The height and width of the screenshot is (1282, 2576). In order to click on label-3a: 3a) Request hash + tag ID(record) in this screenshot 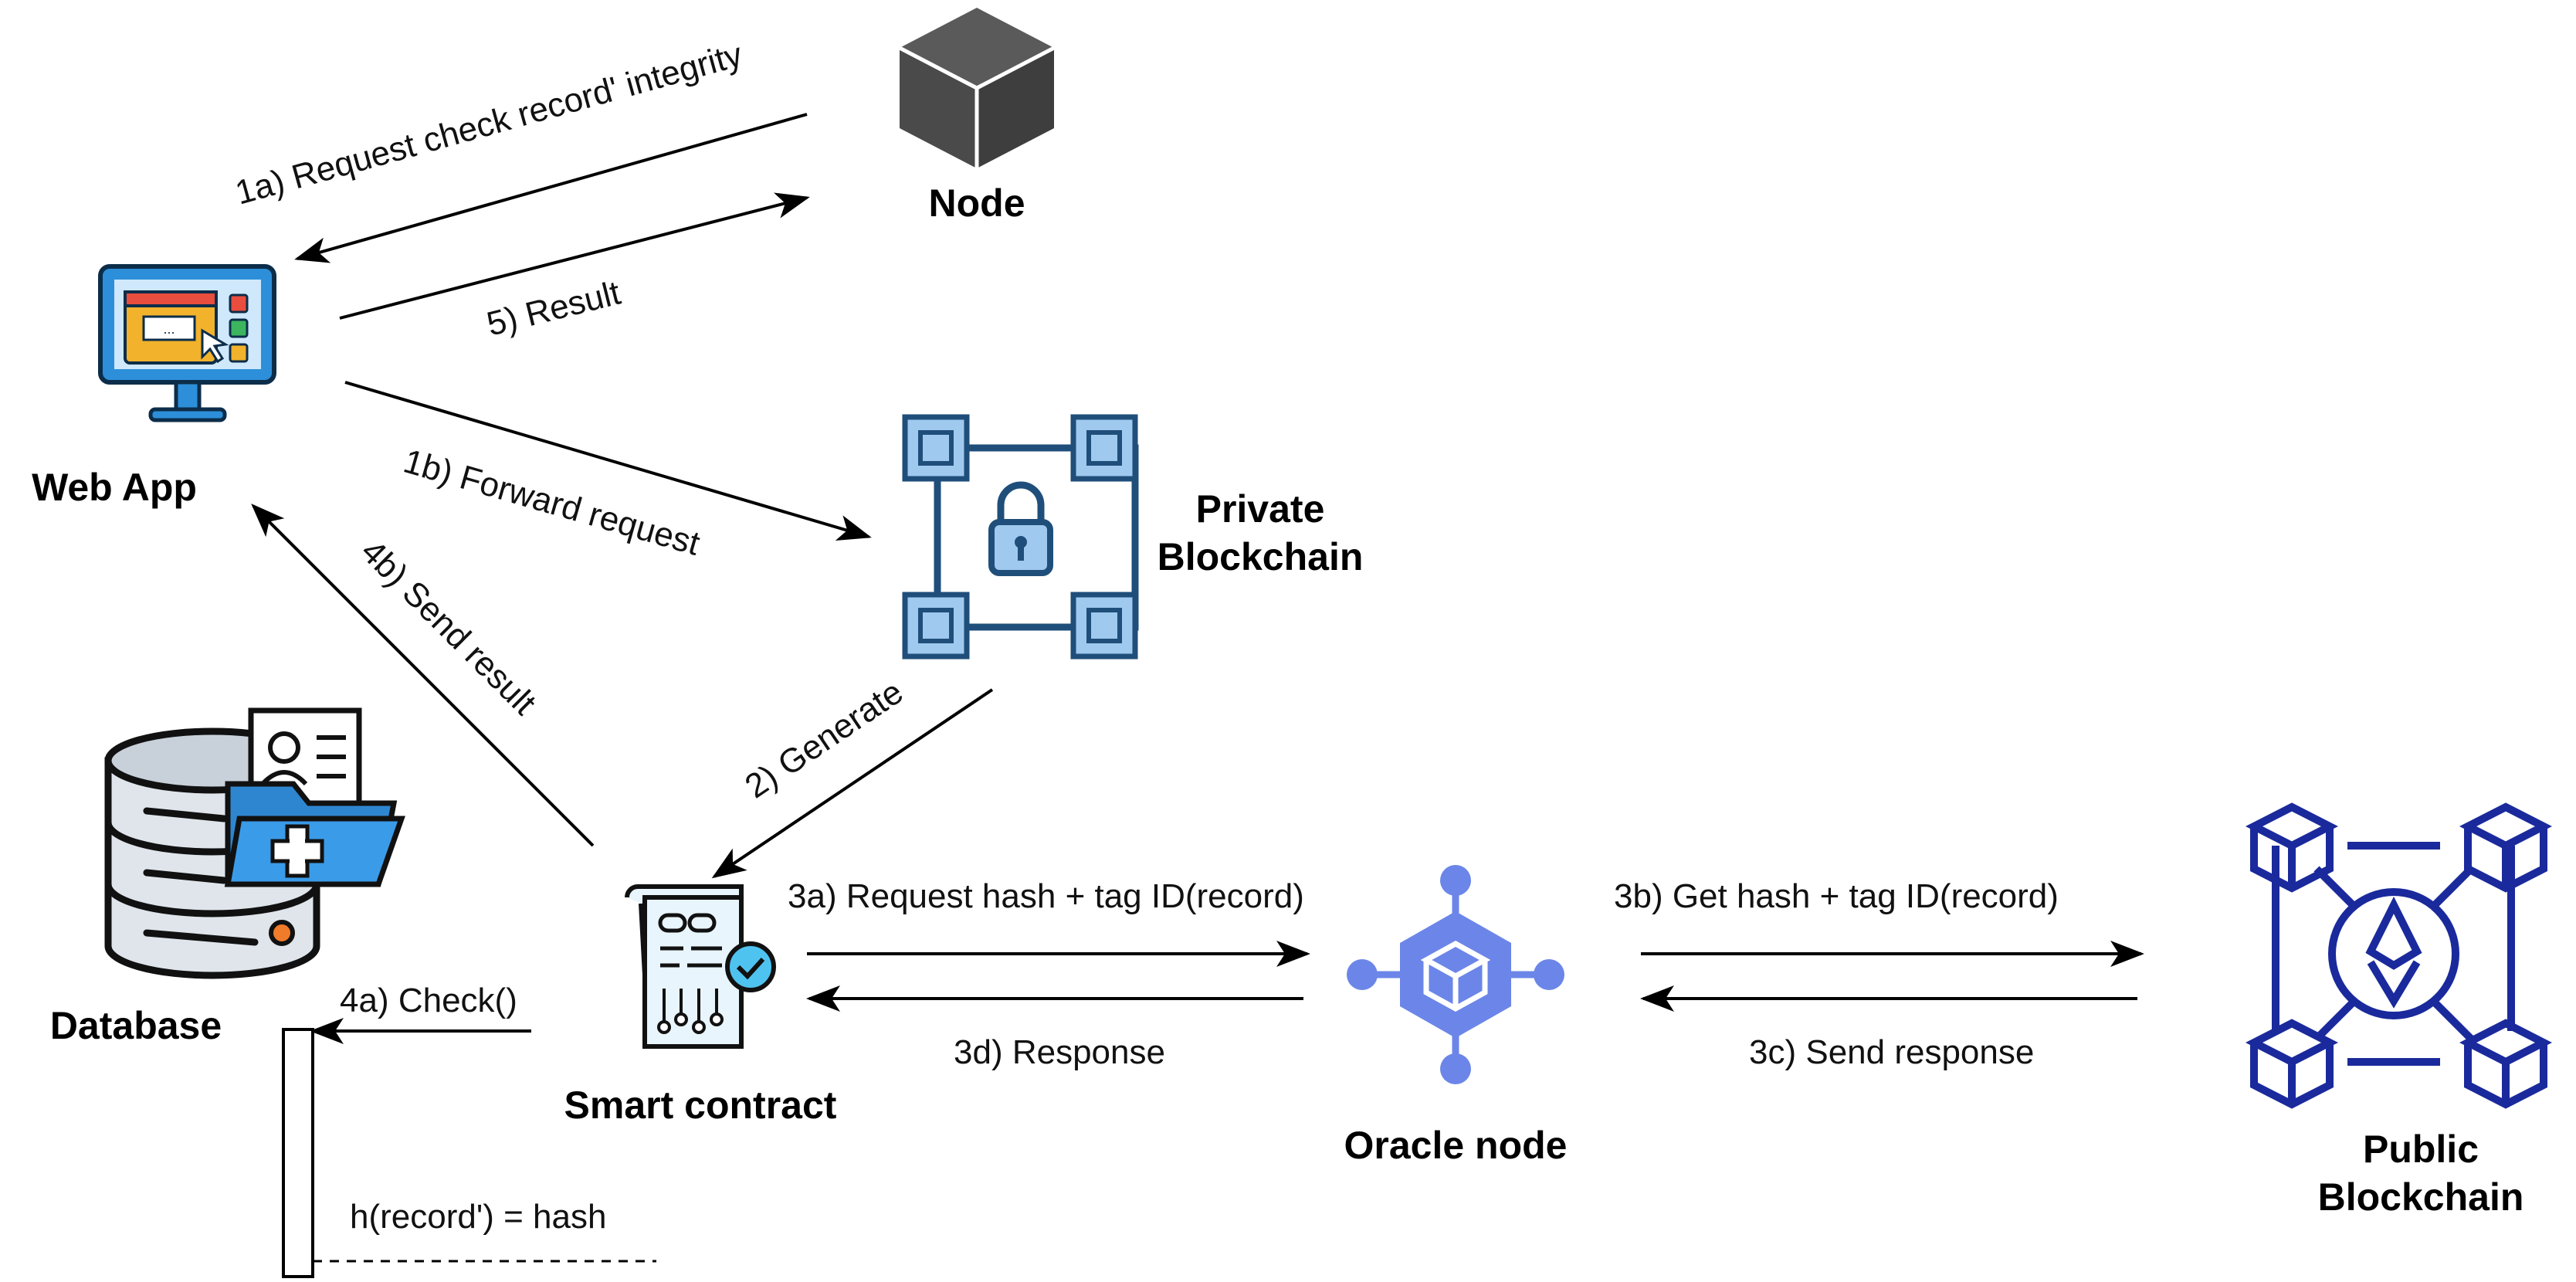, I will do `click(1046, 896)`.